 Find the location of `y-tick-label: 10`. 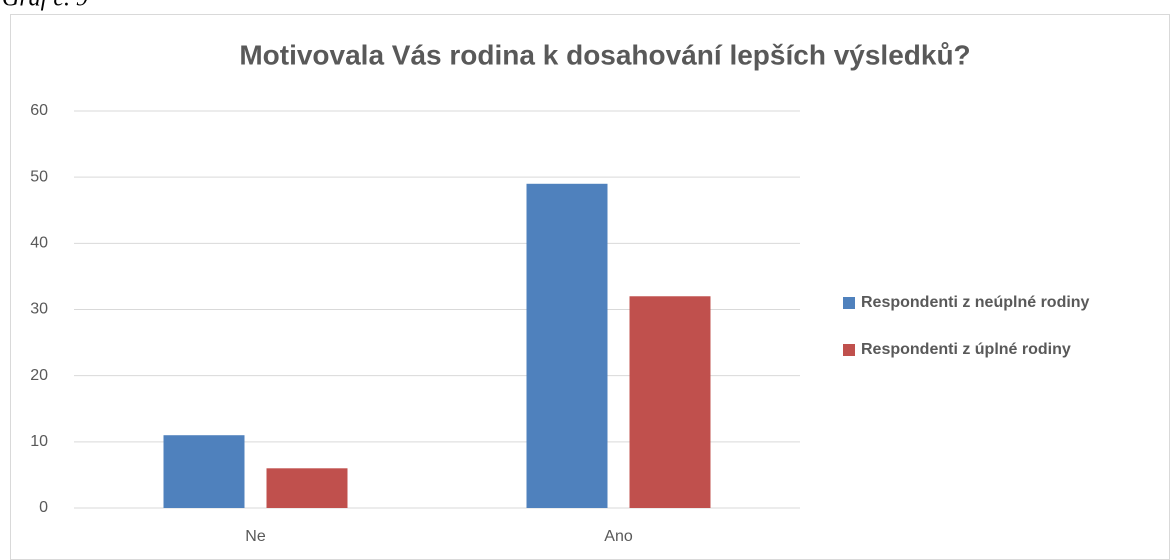

y-tick-label: 10 is located at coordinates (39, 441).